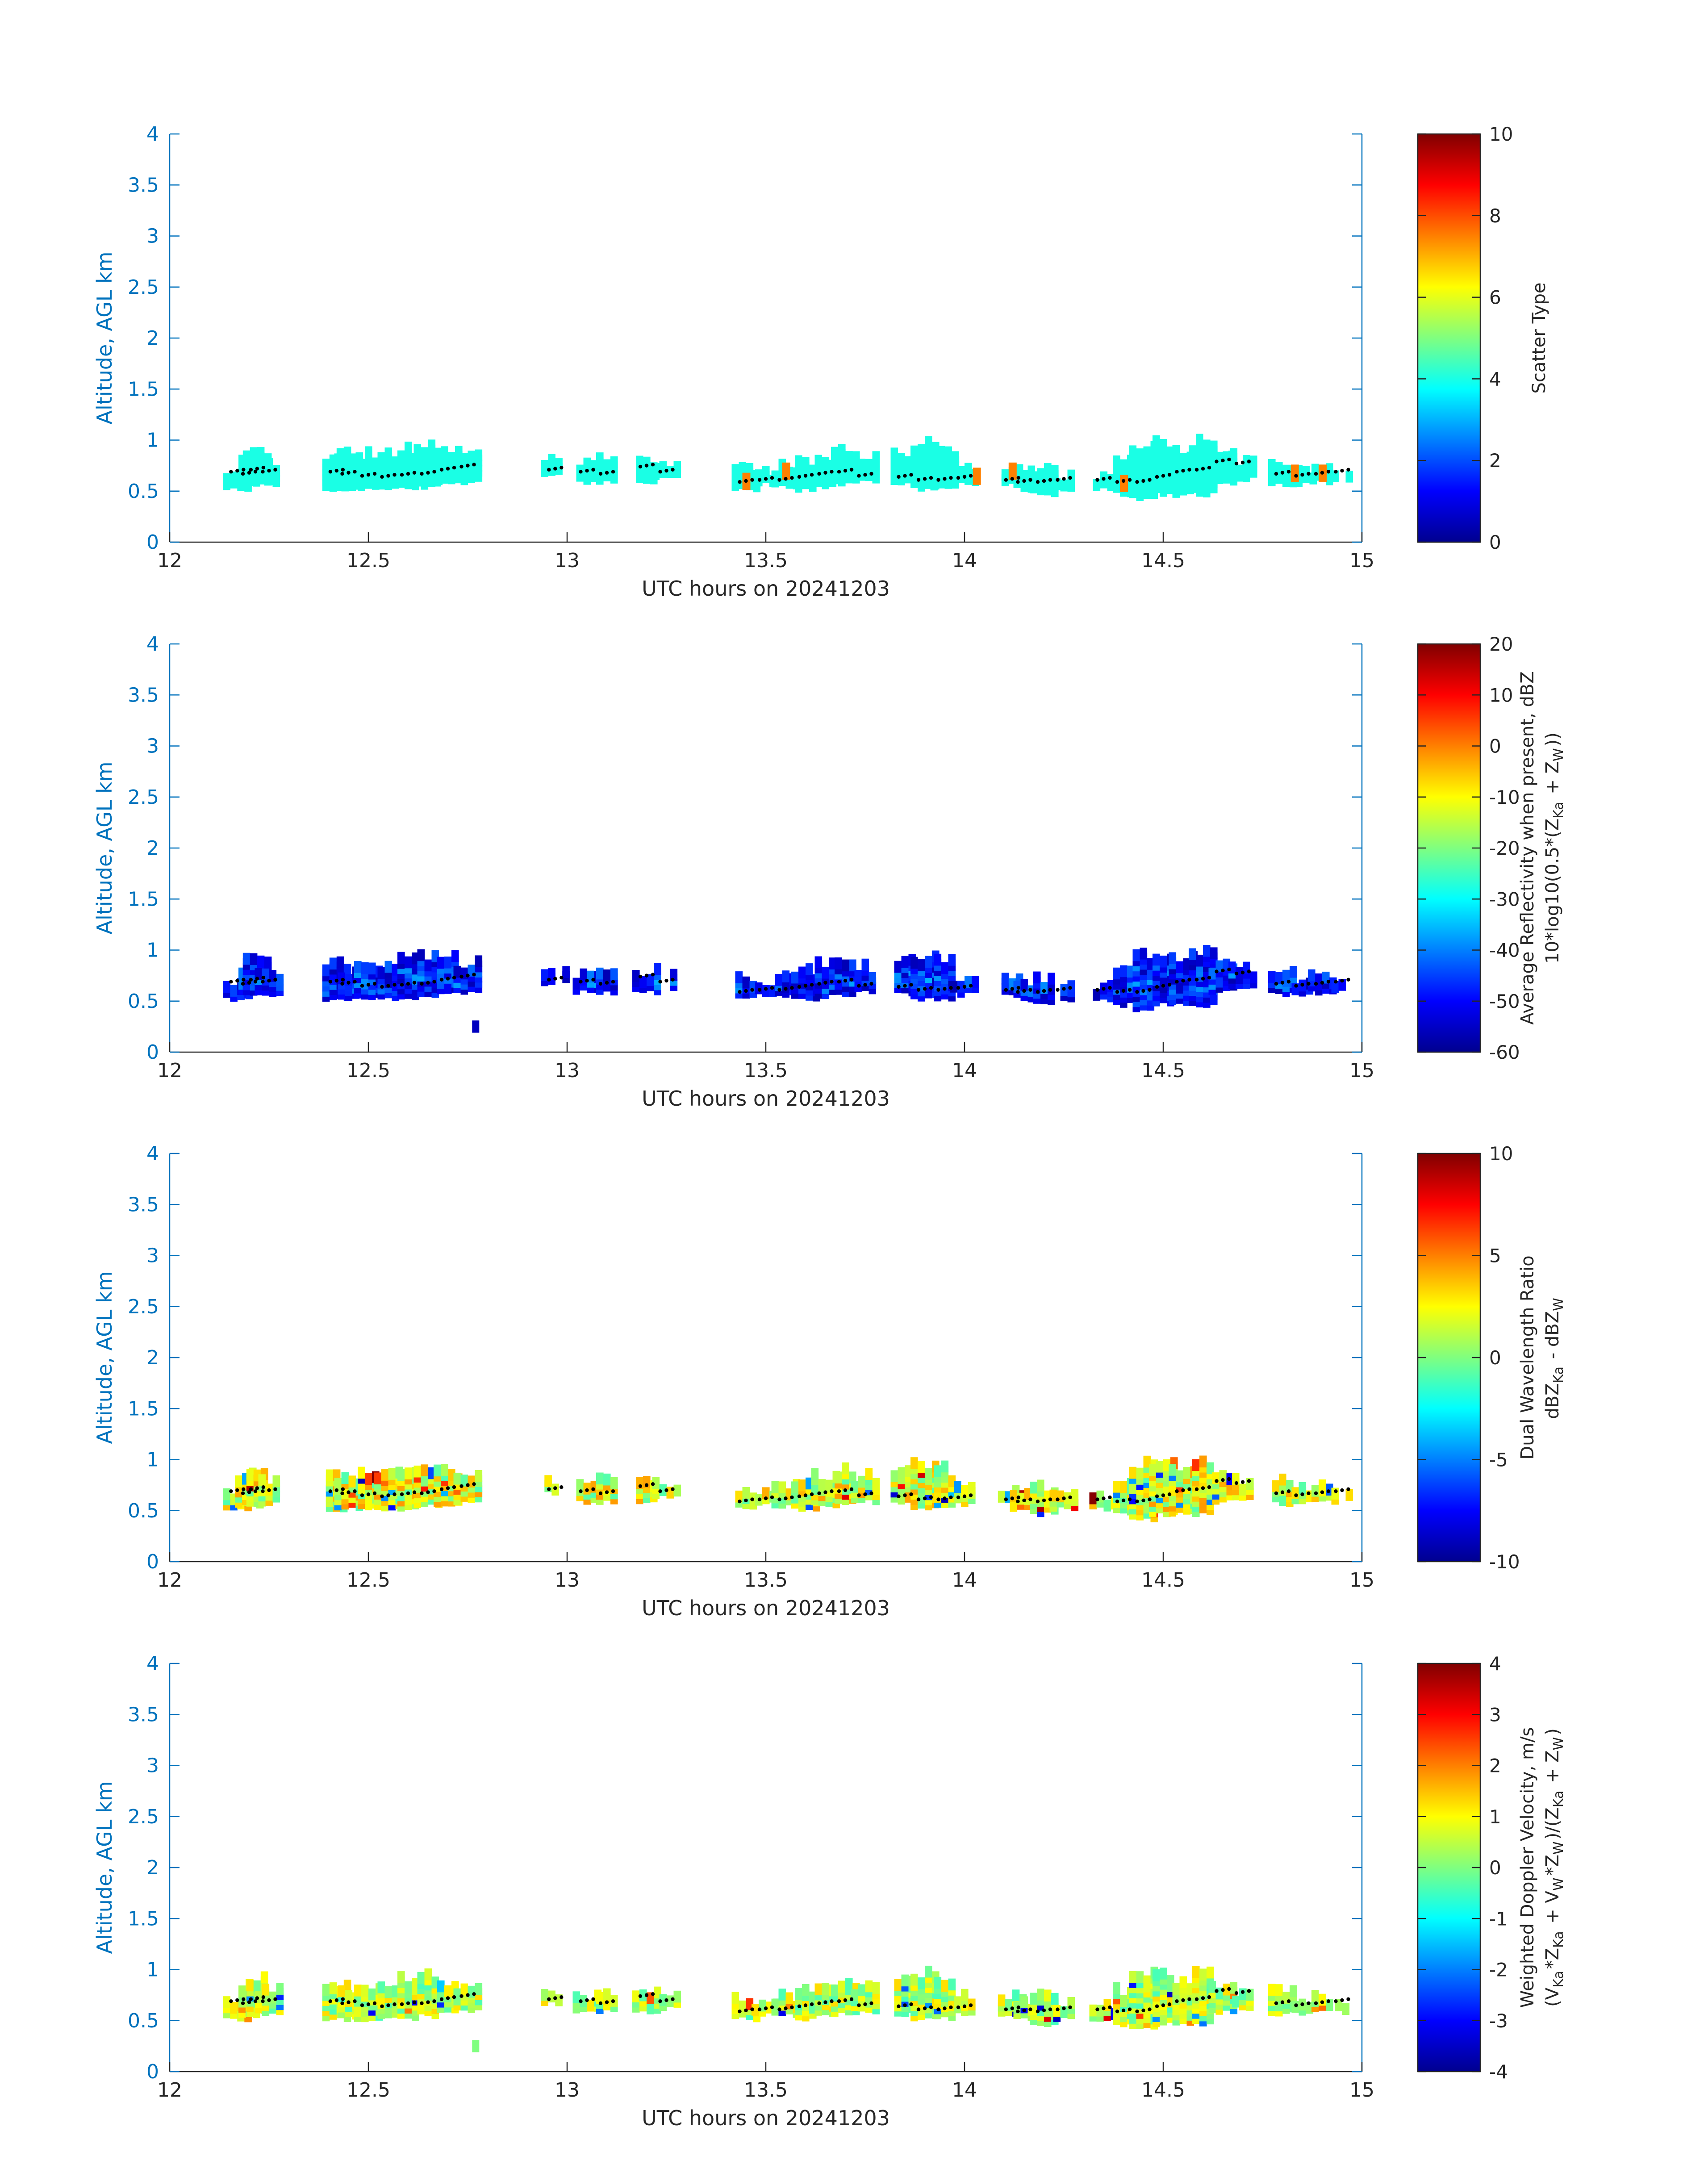 This screenshot has height=2177, width=1708. What do you see at coordinates (784, 988) in the screenshot?
I see `heatmap-cells` at bounding box center [784, 988].